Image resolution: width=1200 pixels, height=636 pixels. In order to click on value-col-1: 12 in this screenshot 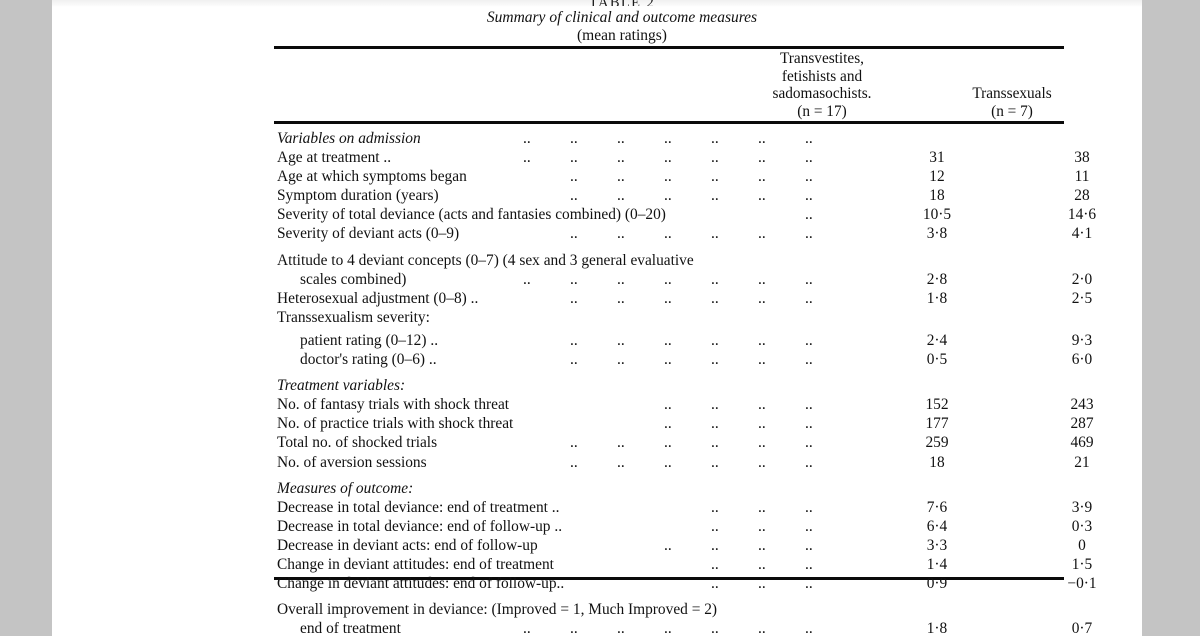, I will do `click(937, 177)`.